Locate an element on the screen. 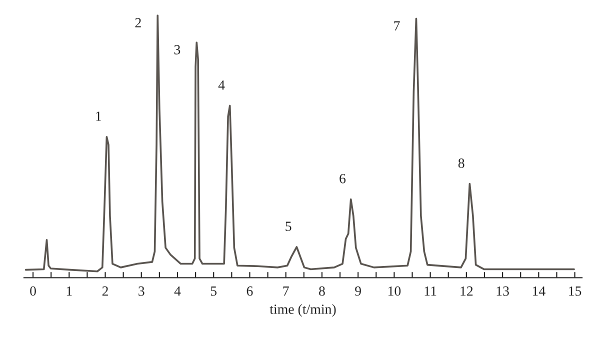 This screenshot has height=344, width=600. x-tick-label: 13 is located at coordinates (502, 291).